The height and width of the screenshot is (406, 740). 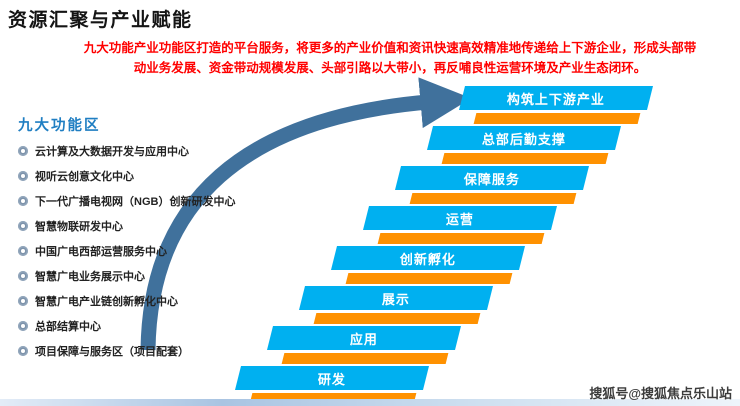 What do you see at coordinates (101, 252) in the screenshot?
I see `list-item-label: 中国广电西部运营服务中心` at bounding box center [101, 252].